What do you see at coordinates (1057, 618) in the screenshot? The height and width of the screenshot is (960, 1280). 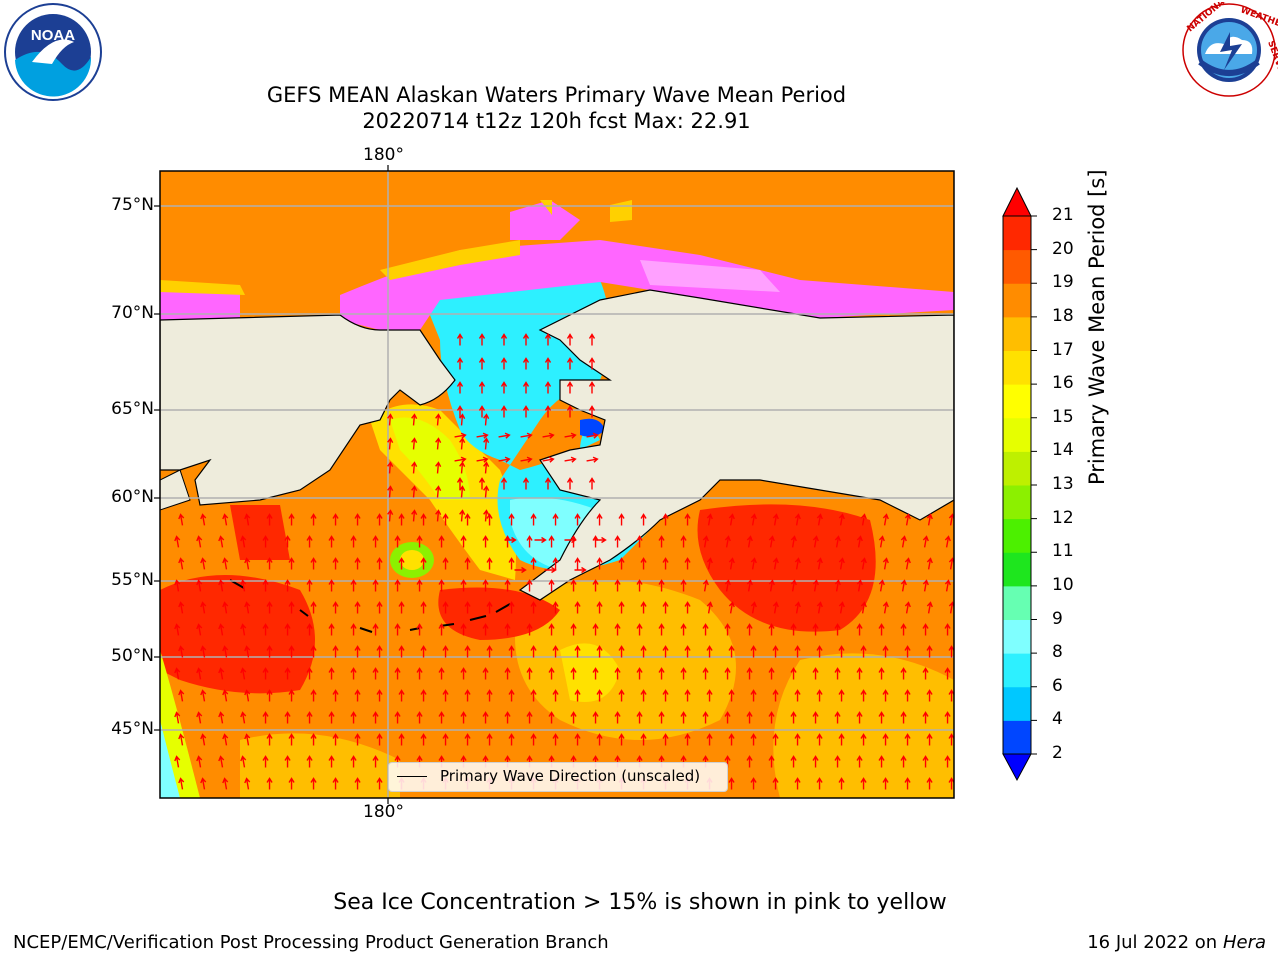 I see `colorbar-tick-label: 9` at bounding box center [1057, 618].